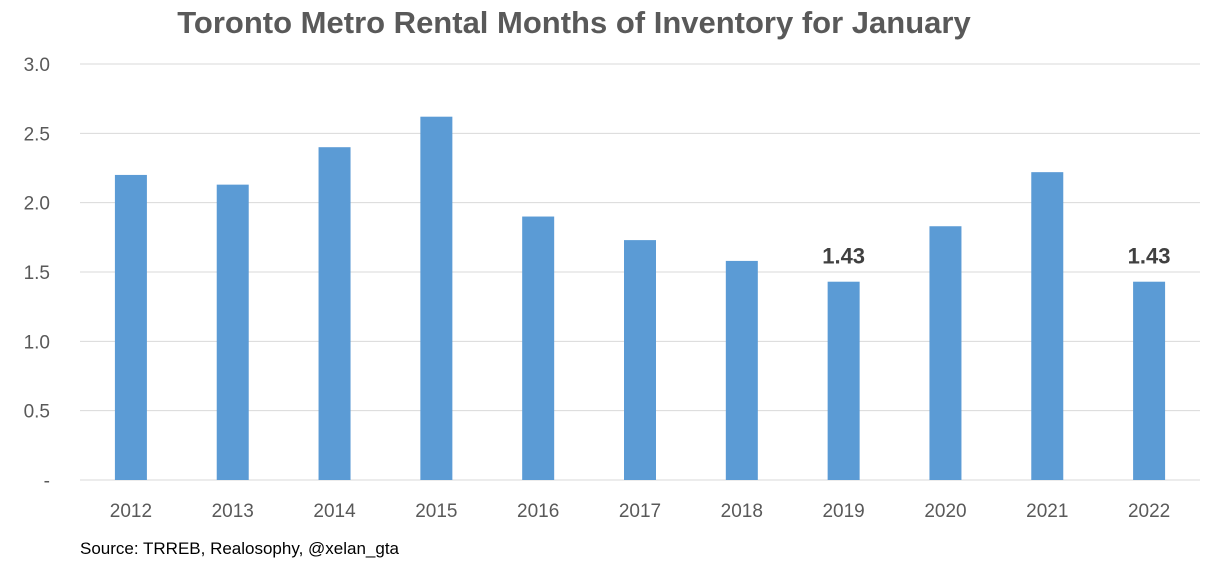 The image size is (1210, 562). Describe the element at coordinates (945, 353) in the screenshot. I see `bar-2020` at that location.